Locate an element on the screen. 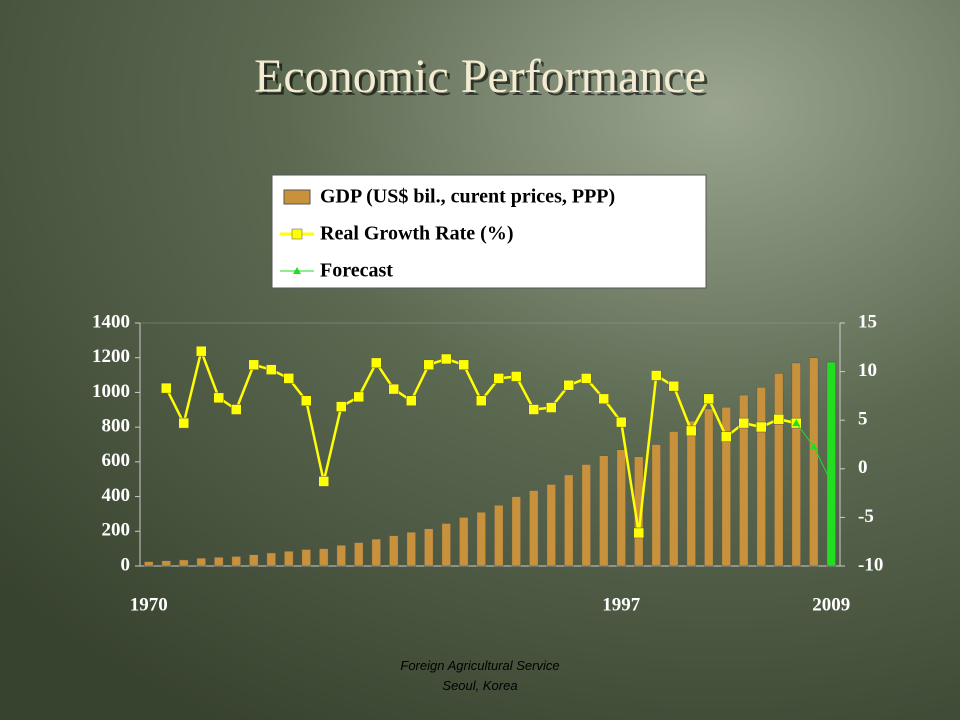 This screenshot has height=720, width=960. title-shadow: Economic Performance is located at coordinates (483, 79).